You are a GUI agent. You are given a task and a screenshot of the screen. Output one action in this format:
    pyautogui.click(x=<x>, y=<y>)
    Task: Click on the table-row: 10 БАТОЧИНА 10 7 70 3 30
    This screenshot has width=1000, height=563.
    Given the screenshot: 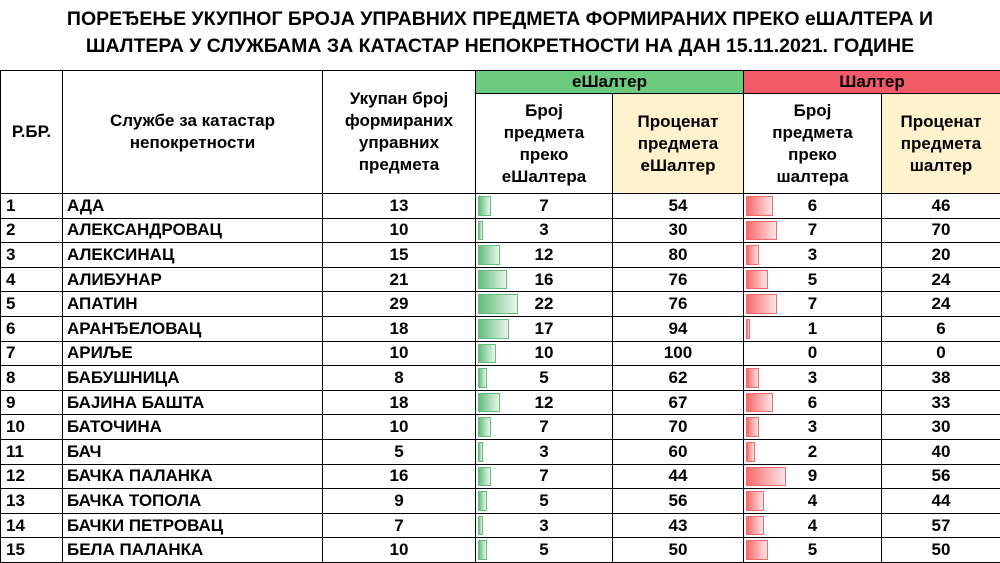 What is the action you would take?
    pyautogui.click(x=500, y=427)
    